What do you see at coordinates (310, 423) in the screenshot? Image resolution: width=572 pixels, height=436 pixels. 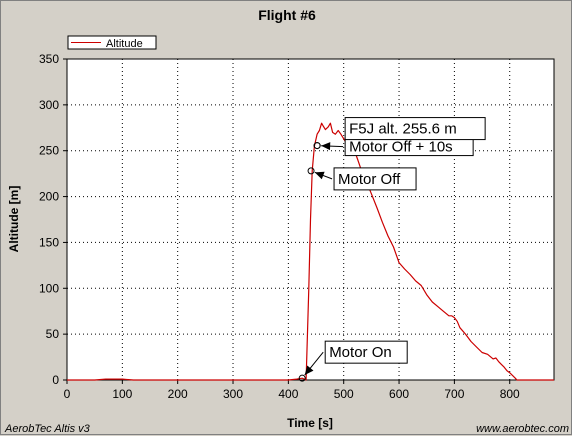 I see `x-axis-label: Time [s]` at bounding box center [310, 423].